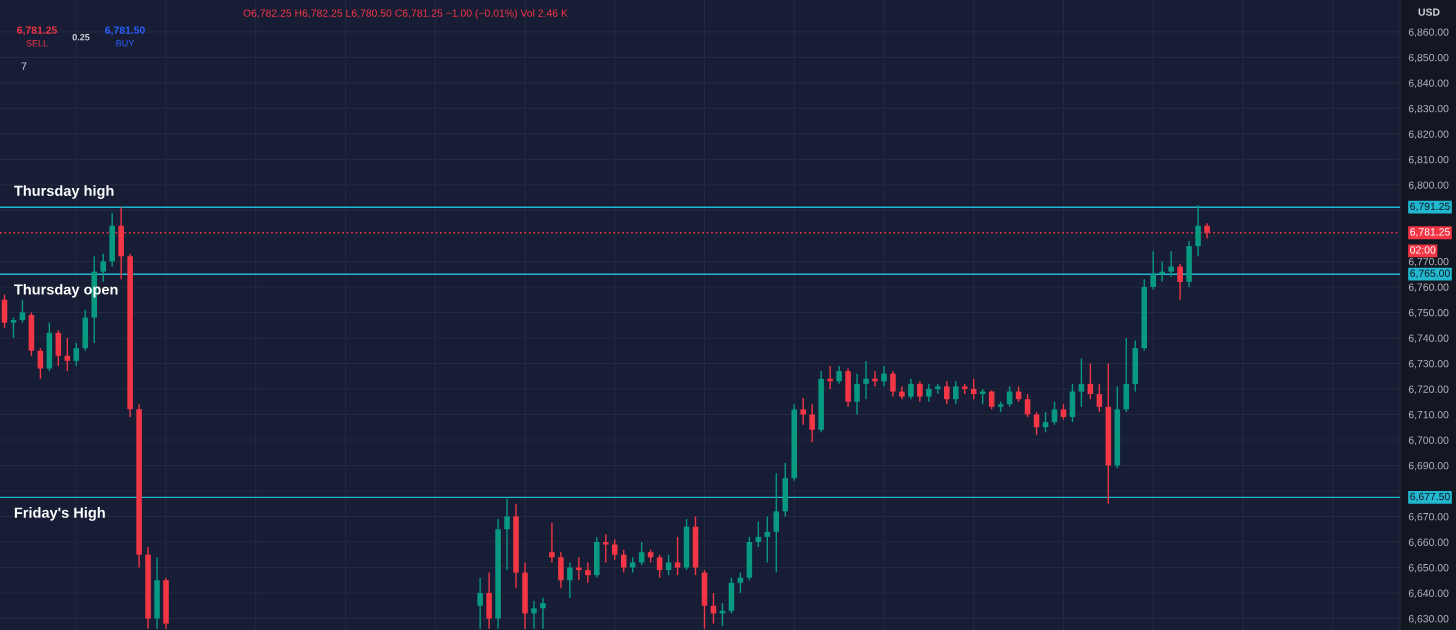 This screenshot has width=1456, height=630. What do you see at coordinates (1428, 568) in the screenshot?
I see `y-tick-label: 6,650.00` at bounding box center [1428, 568].